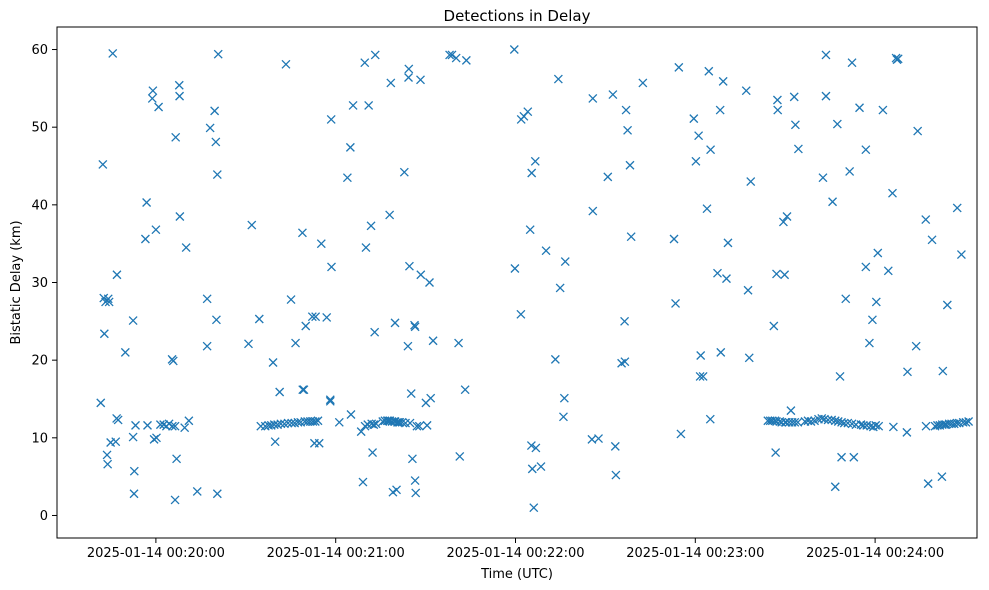 The width and height of the screenshot is (989, 590). Describe the element at coordinates (695, 553) in the screenshot. I see `x-tick-label: 2025-01-14 00:23:00` at that location.